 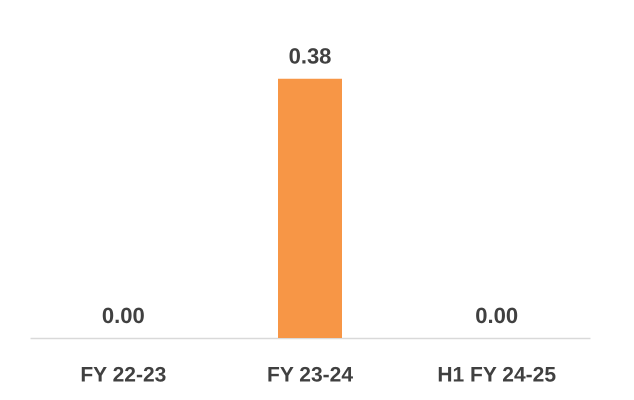 I want to click on x-tick-label: H1 FY 24-25, so click(x=496, y=375).